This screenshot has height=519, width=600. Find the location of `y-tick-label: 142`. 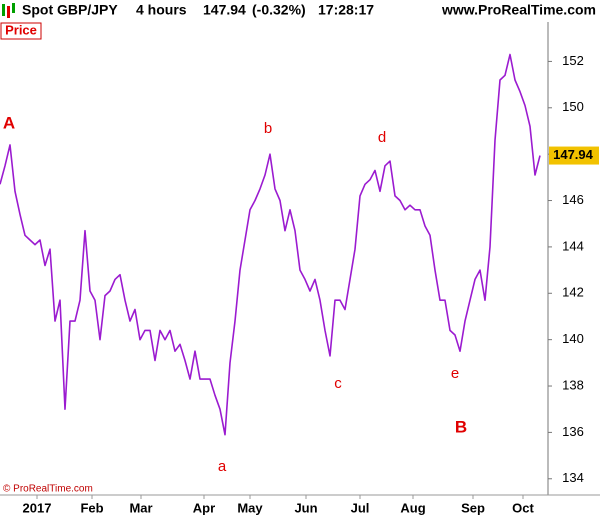

y-tick-label: 142 is located at coordinates (573, 292).